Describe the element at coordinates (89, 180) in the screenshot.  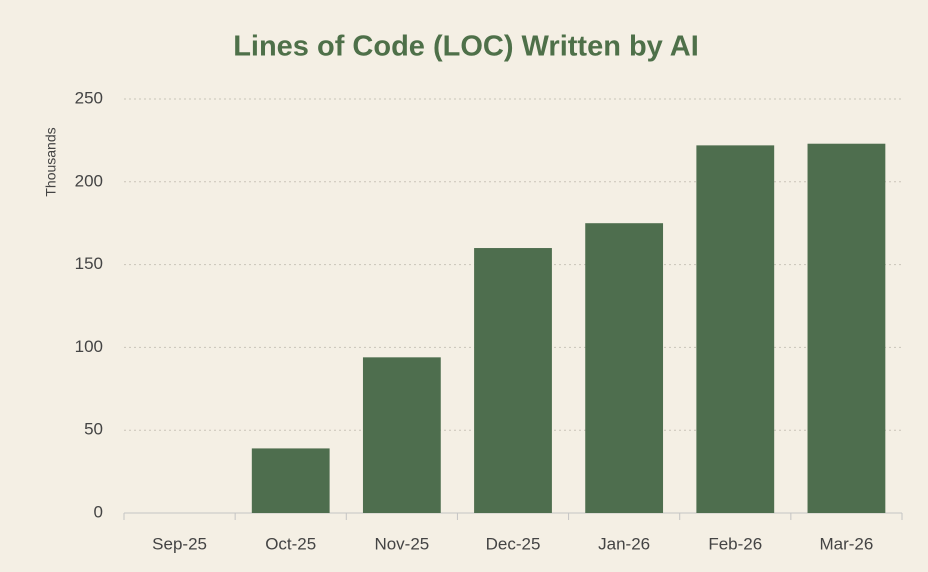
I see `y-tick-label: 200` at that location.